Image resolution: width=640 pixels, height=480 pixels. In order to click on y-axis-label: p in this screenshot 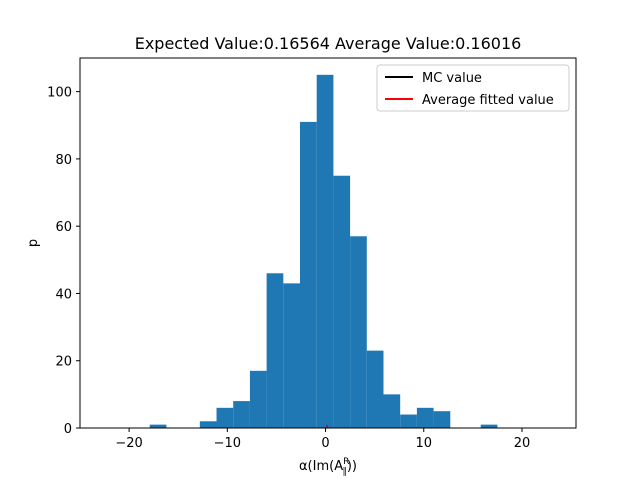, I will do `click(33, 243)`.